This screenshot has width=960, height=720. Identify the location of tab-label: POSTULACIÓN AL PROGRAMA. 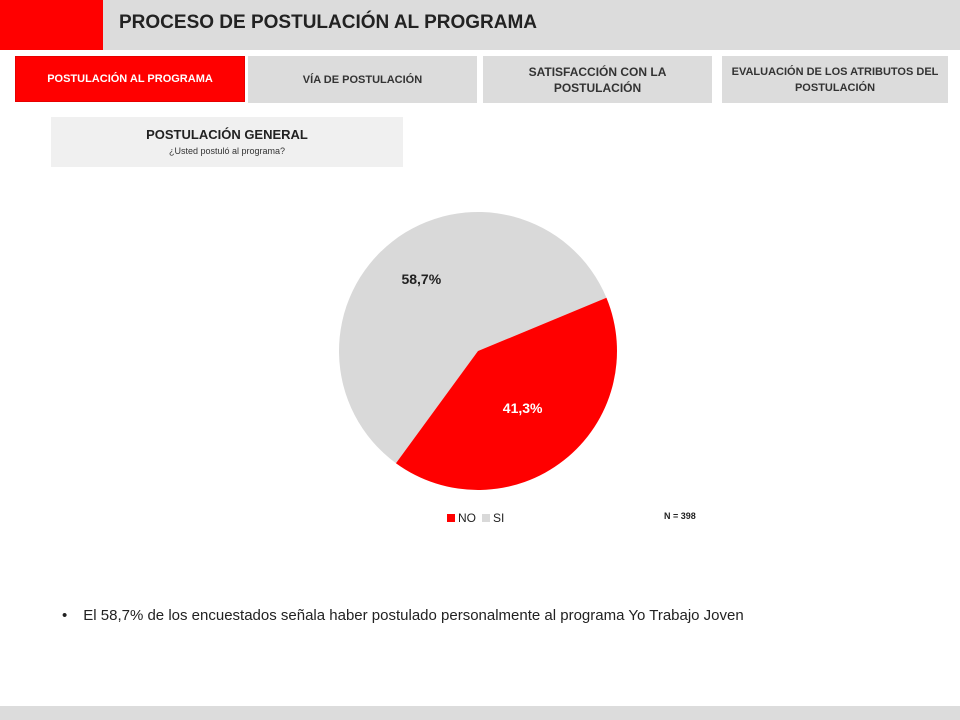
(130, 79).